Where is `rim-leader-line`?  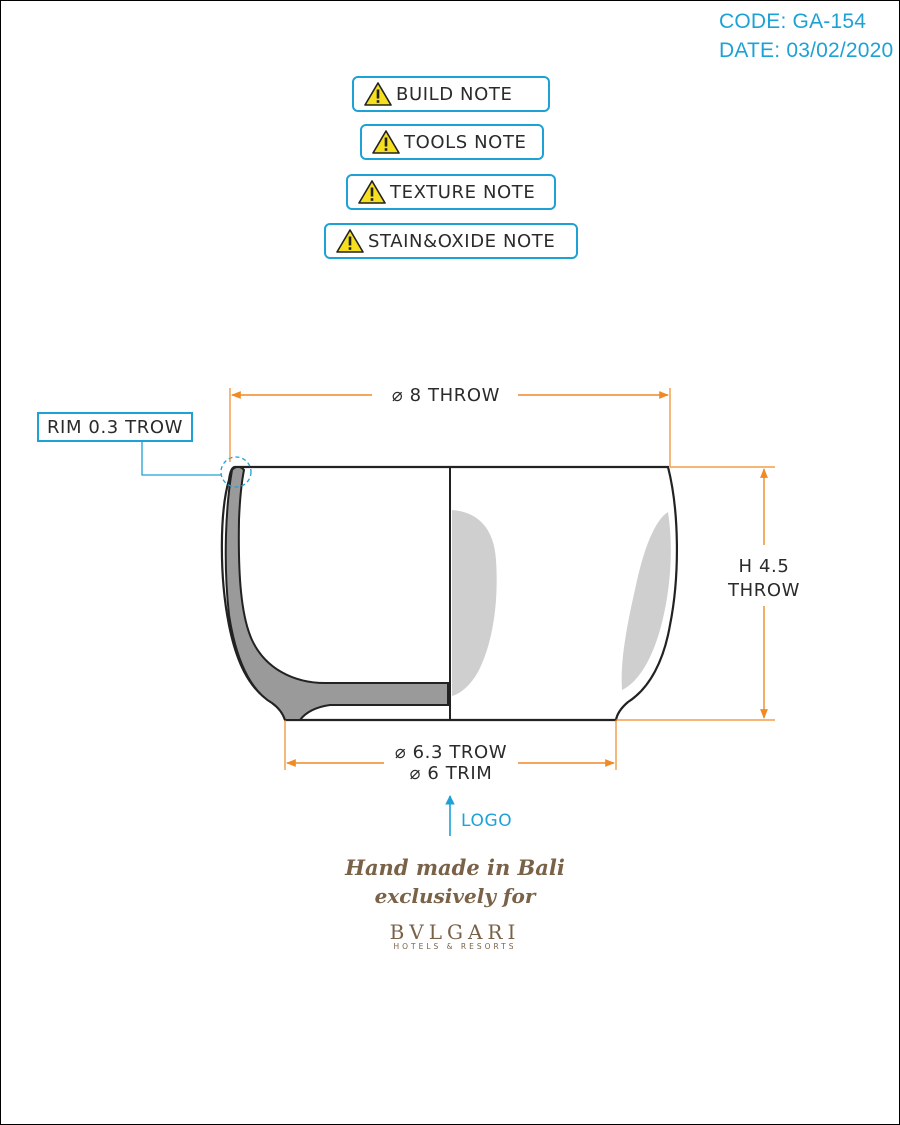 rim-leader-line is located at coordinates (181, 459).